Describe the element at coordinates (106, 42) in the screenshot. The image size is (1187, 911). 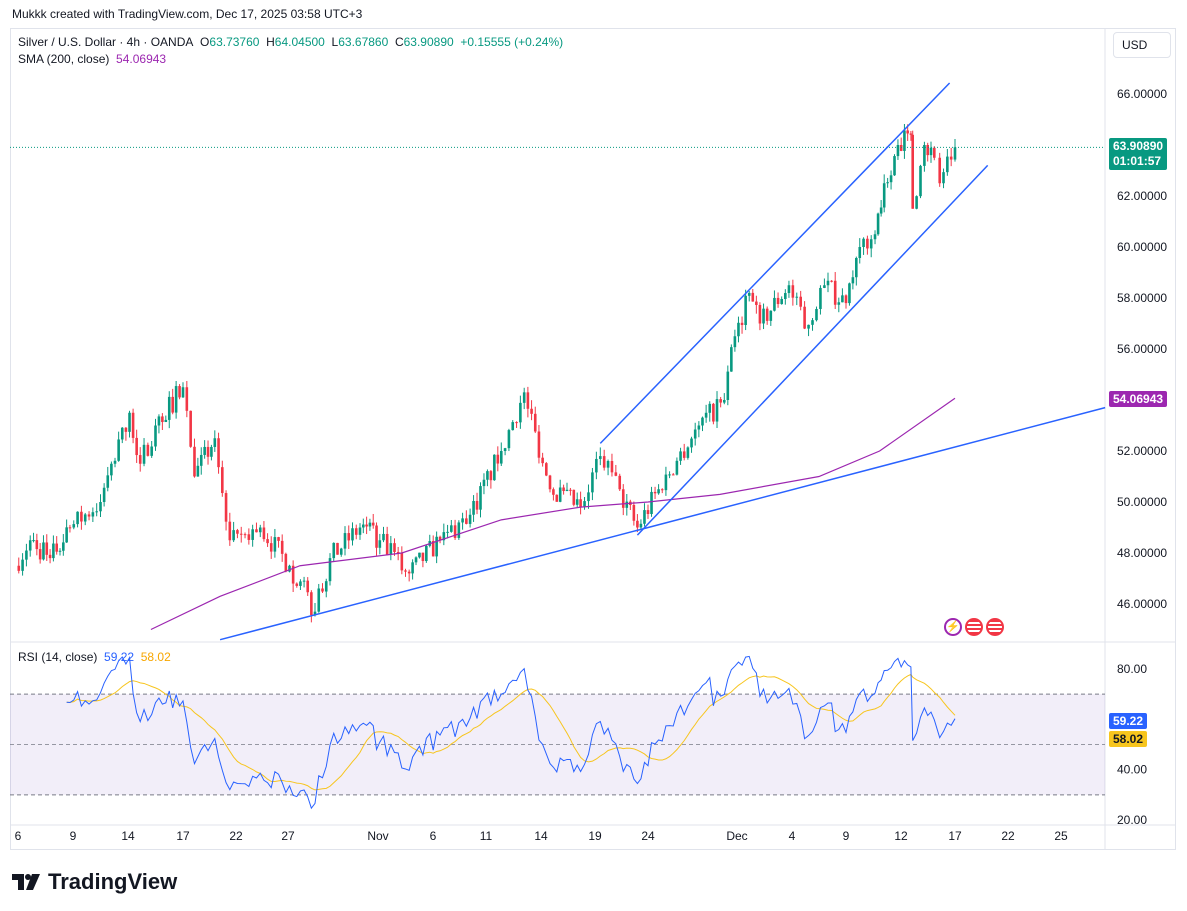
I see `symbol-name: Silver / U.S. Dollar · 4h · OANDA` at that location.